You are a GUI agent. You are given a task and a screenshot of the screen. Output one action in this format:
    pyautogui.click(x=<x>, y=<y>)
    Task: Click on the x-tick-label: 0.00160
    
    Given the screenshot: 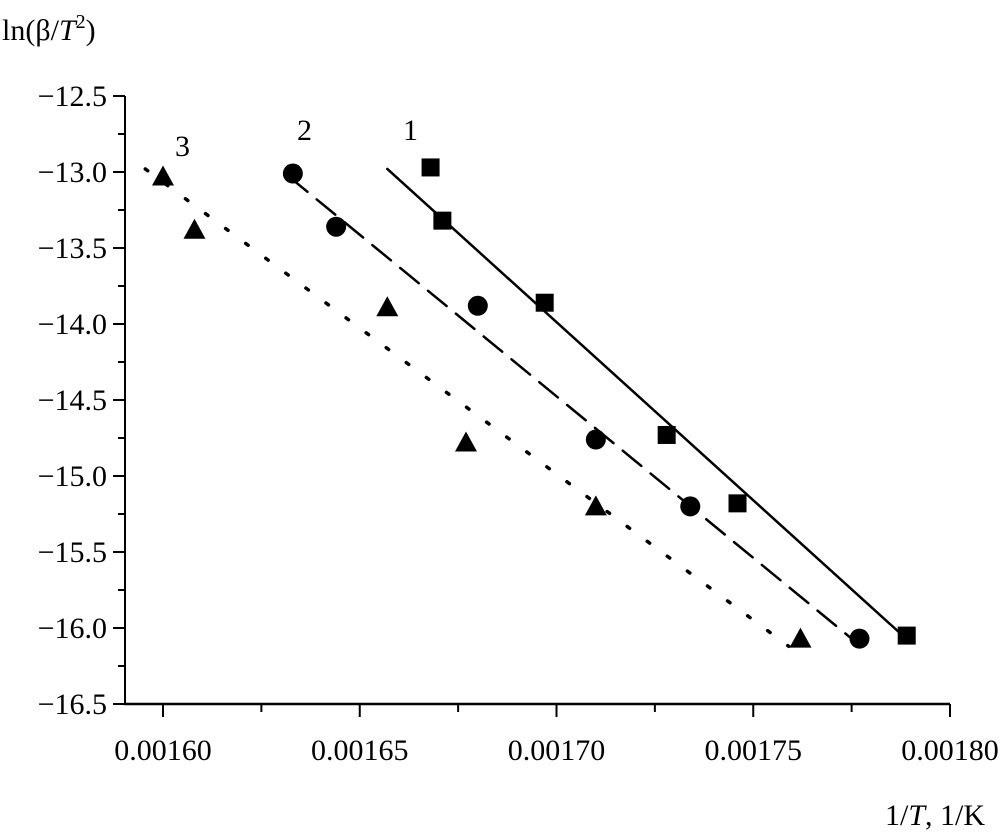 What is the action you would take?
    pyautogui.click(x=163, y=750)
    